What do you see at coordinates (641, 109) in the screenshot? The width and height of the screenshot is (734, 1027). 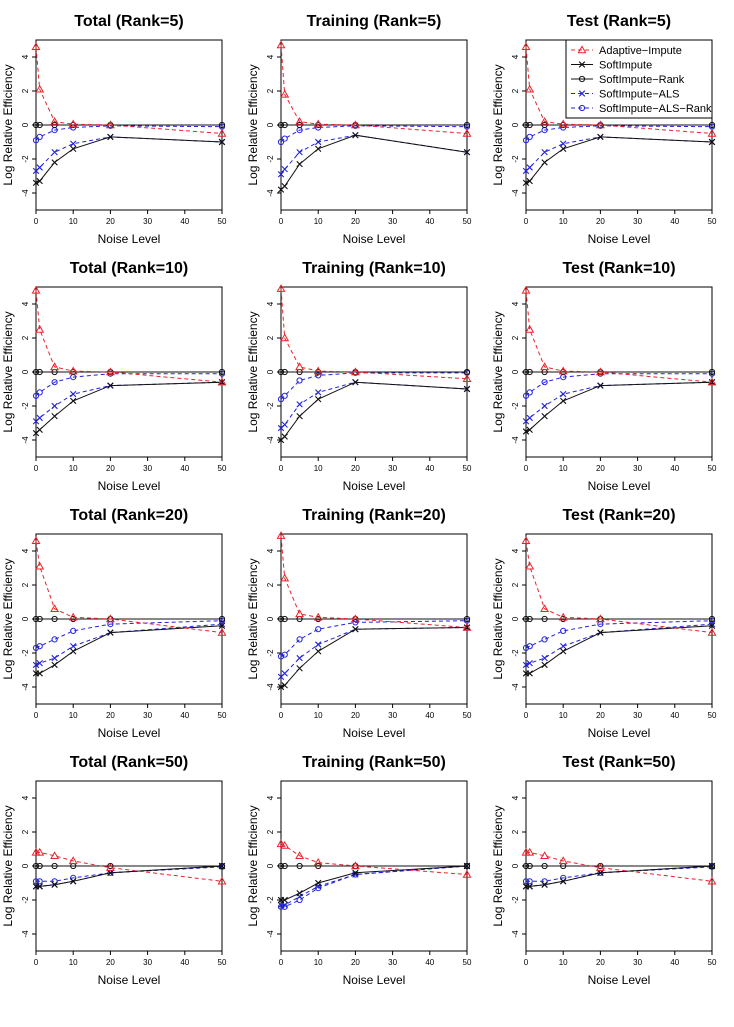 I see `legend-item-softimpute-als-rank: SoftImpute−ALS−Rank` at bounding box center [641, 109].